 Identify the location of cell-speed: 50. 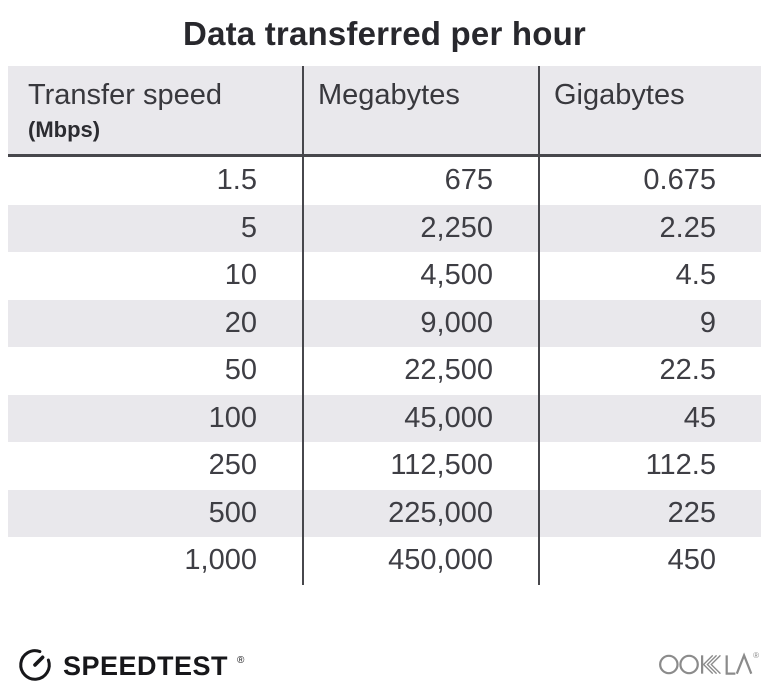
(240, 370).